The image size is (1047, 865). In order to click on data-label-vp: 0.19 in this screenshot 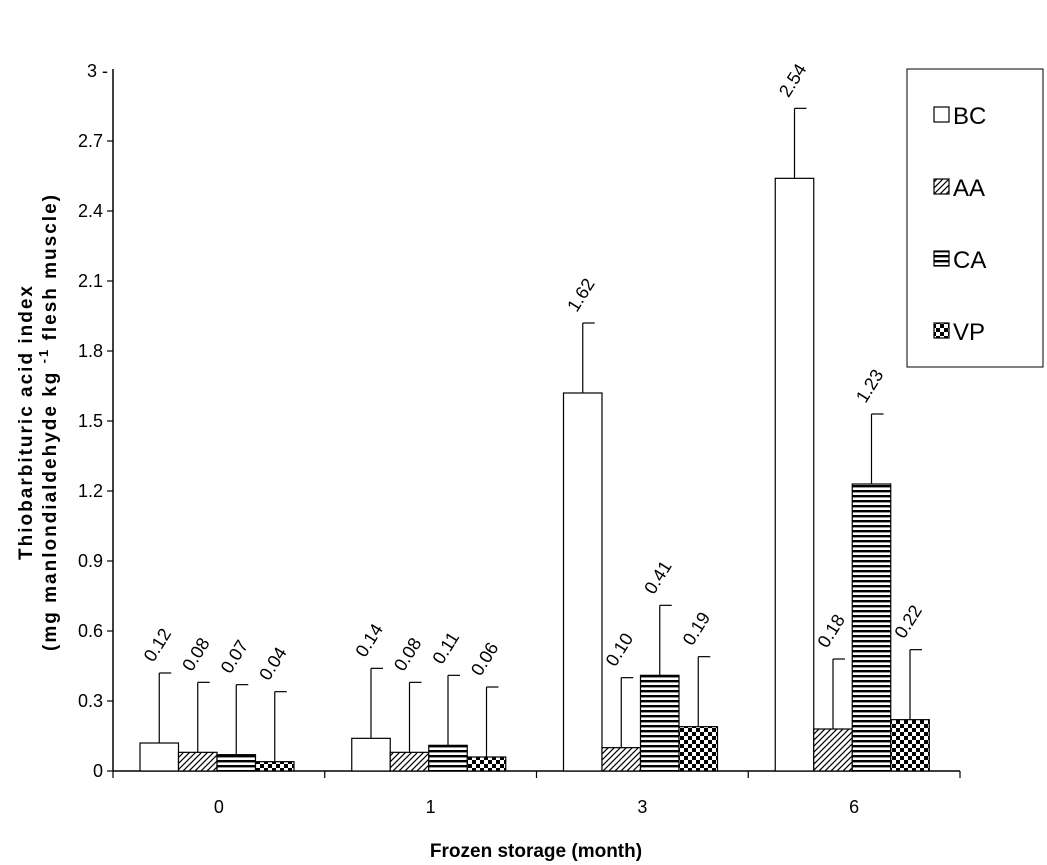, I will do `click(697, 628)`.